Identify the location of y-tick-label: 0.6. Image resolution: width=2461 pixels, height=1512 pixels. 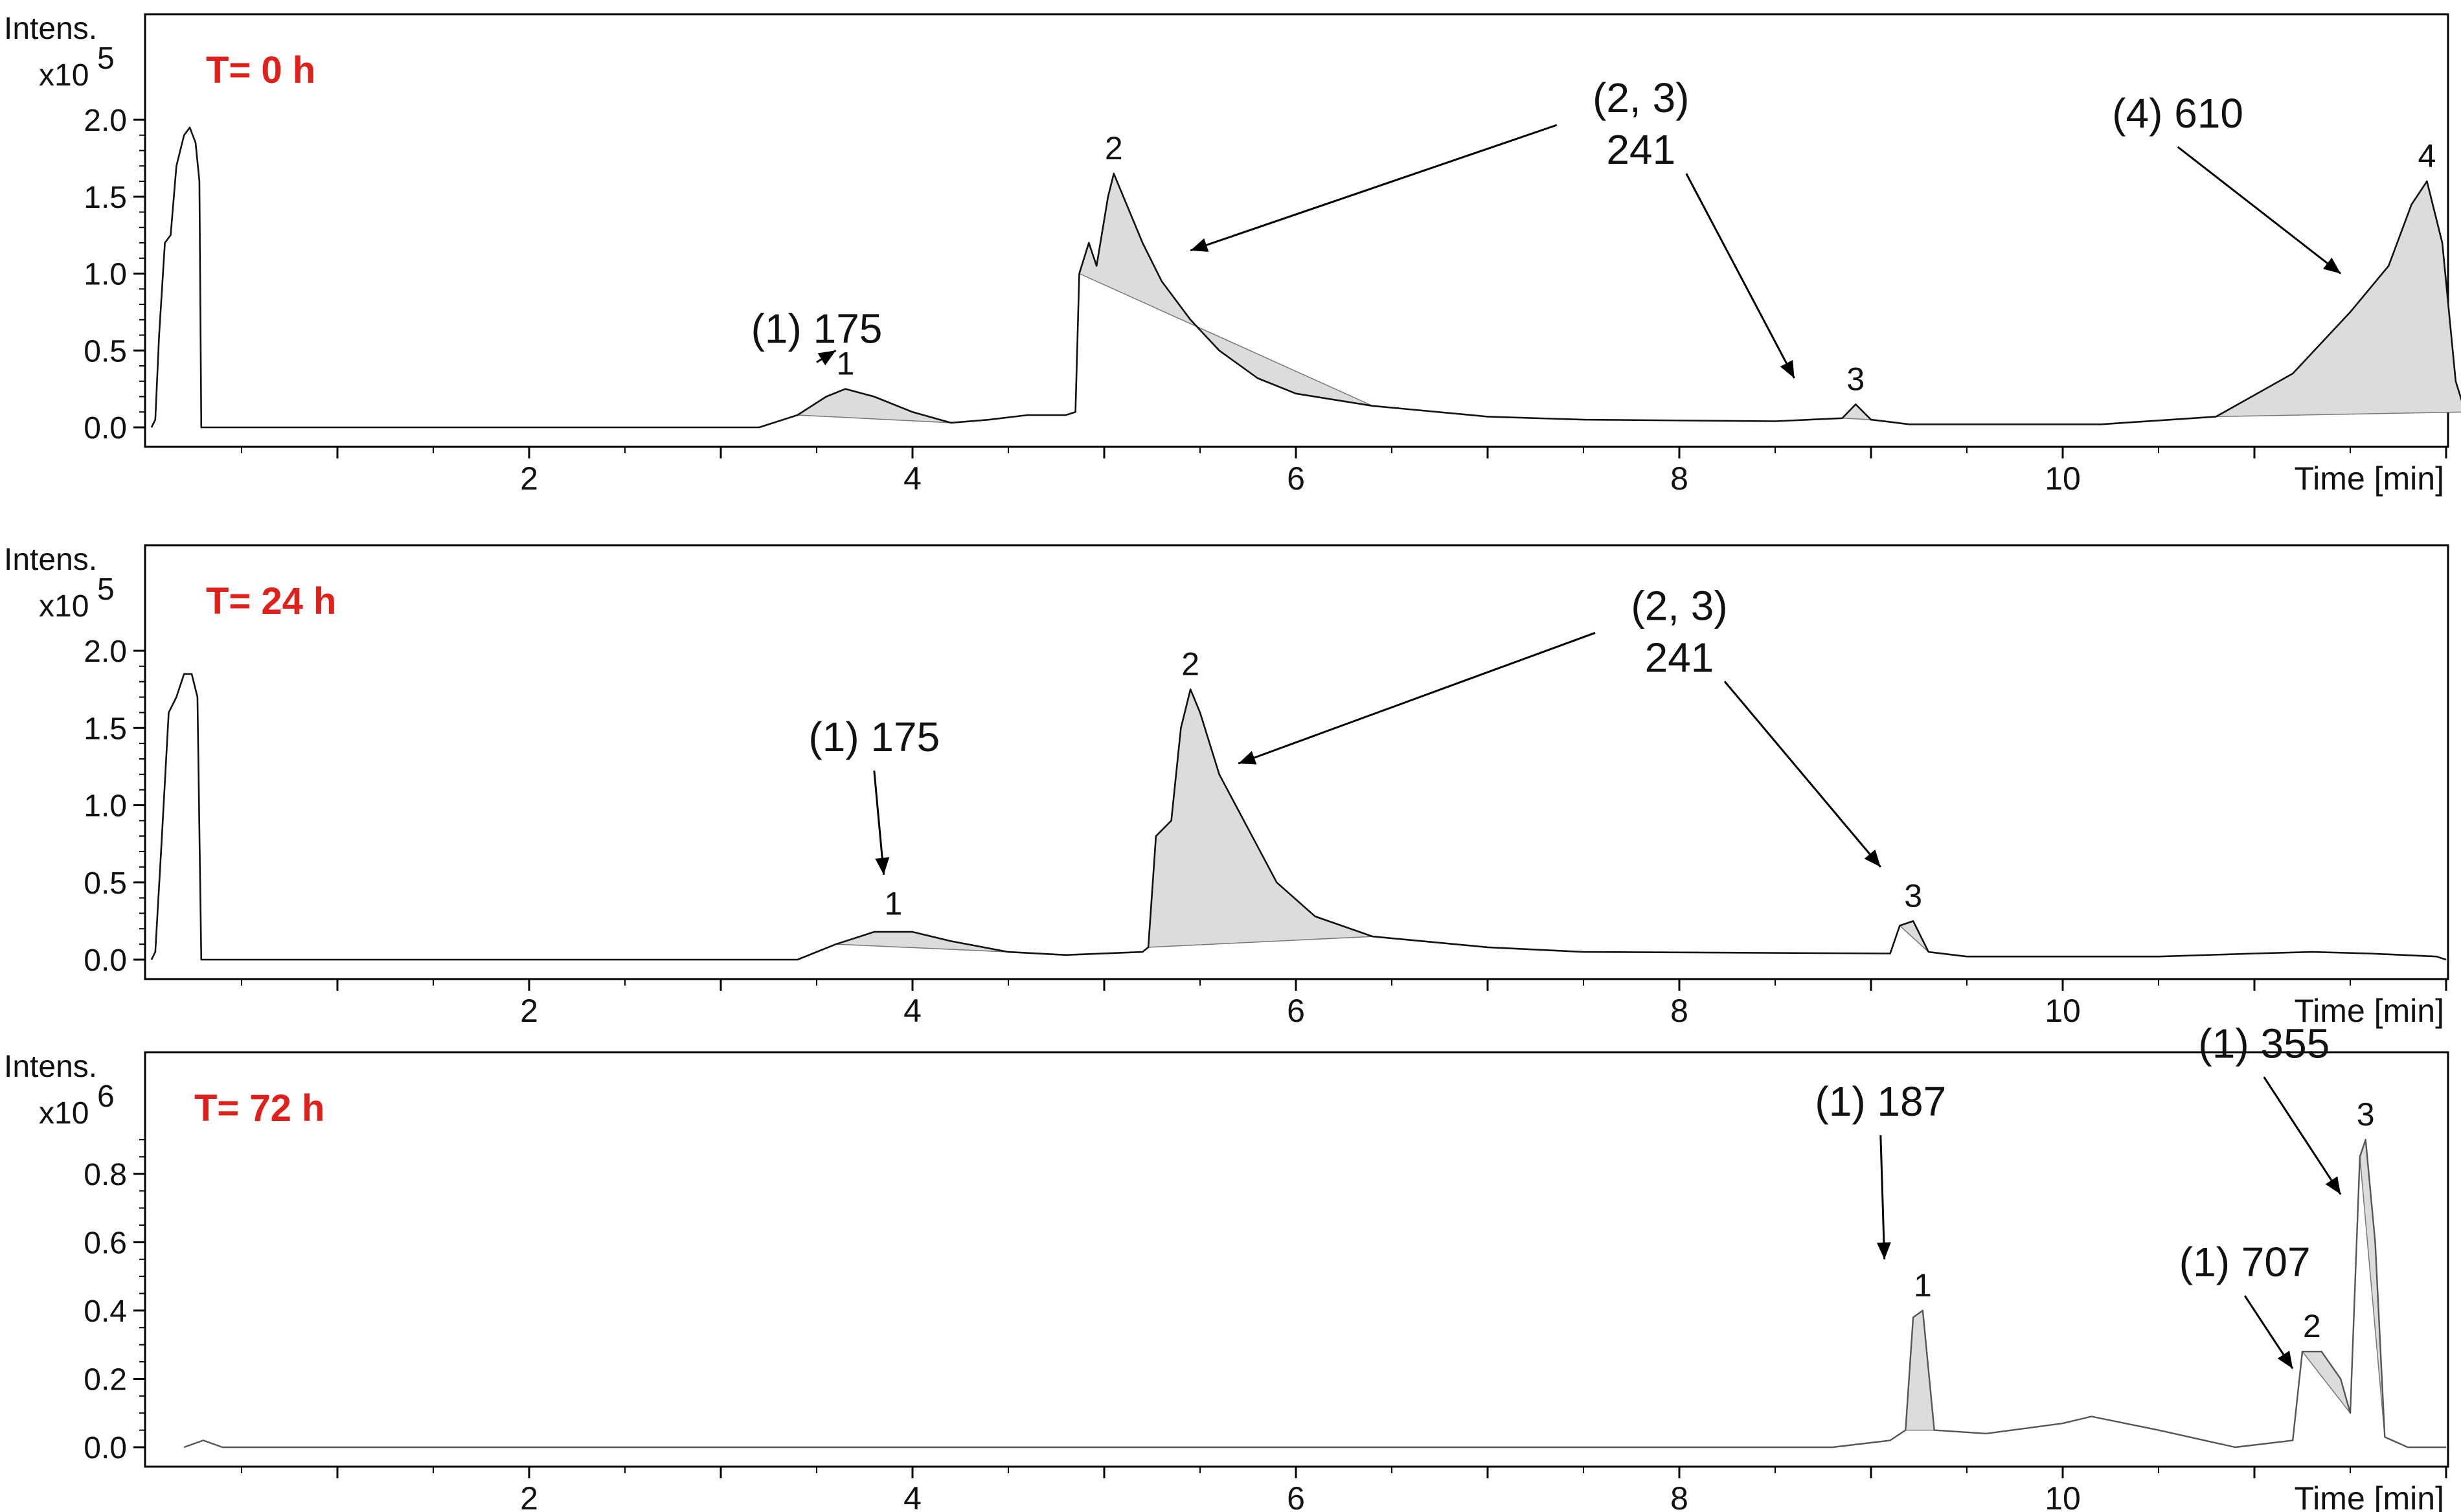
(105, 1243).